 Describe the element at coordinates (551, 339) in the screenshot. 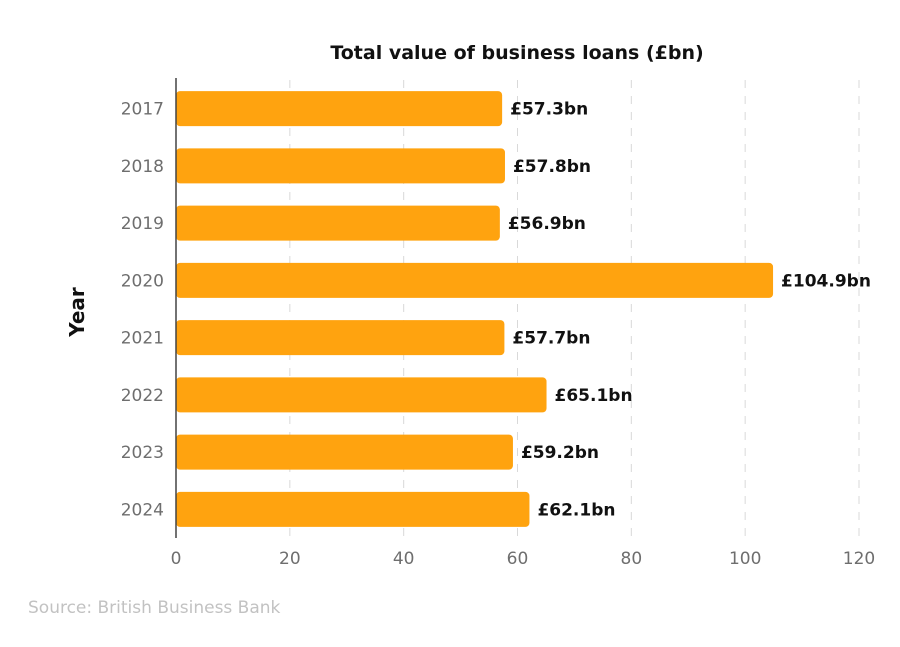

I see `data-label-2021: £57.7bn` at that location.